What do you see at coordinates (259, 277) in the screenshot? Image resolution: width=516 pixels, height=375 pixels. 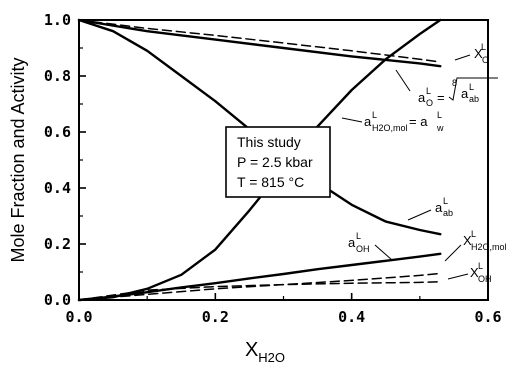 I see `series-line-a-oh` at bounding box center [259, 277].